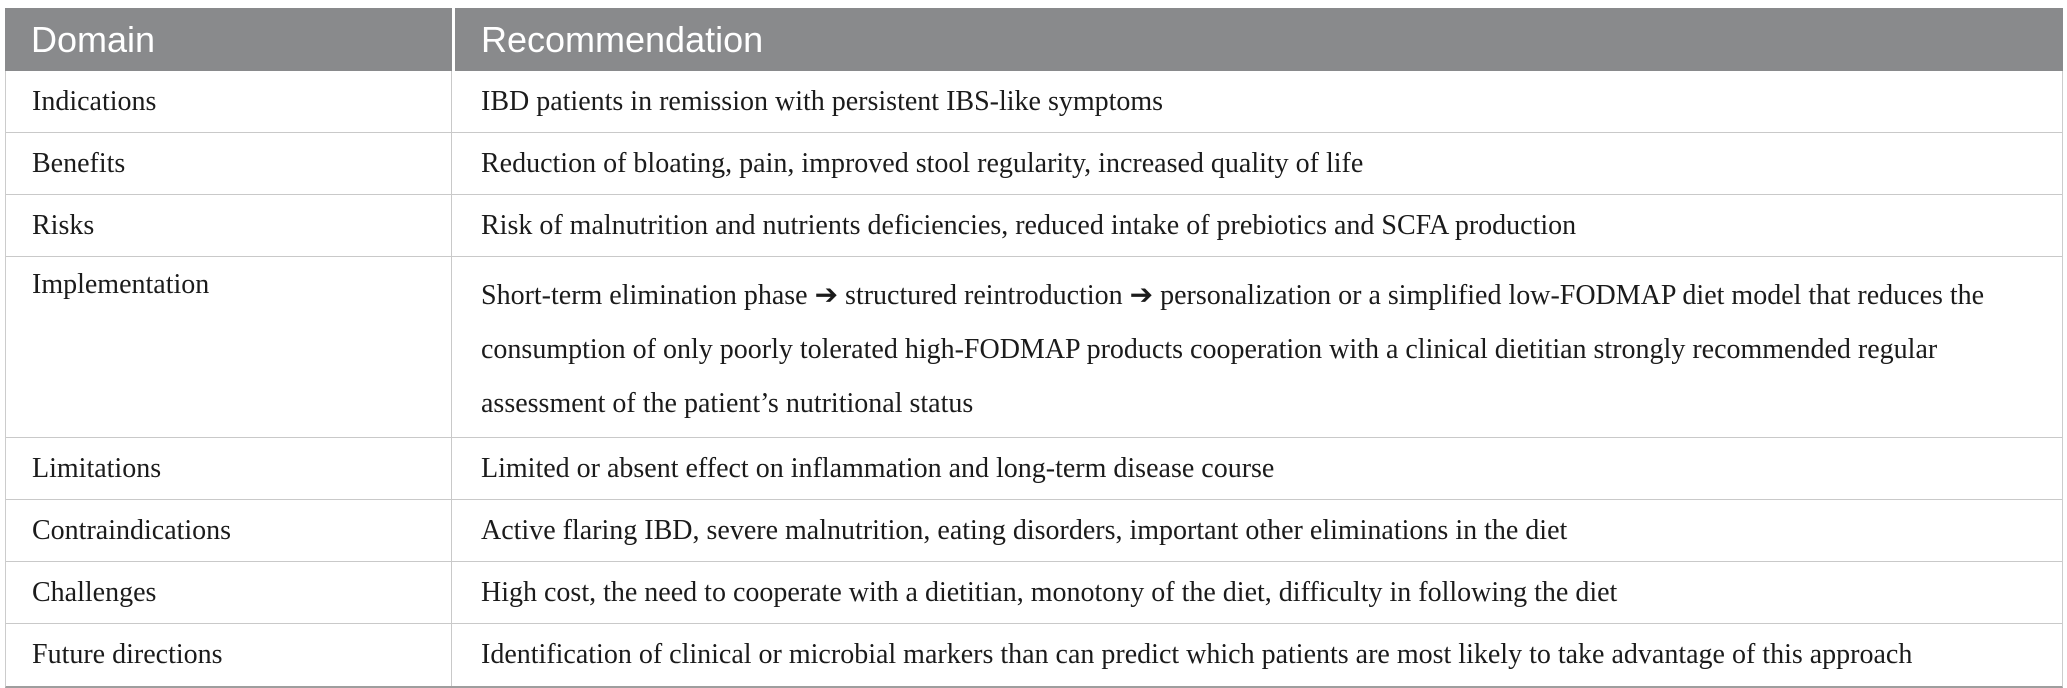 Image resolution: width=2067 pixels, height=688 pixels. I want to click on domain-cell: Limitations, so click(229, 468).